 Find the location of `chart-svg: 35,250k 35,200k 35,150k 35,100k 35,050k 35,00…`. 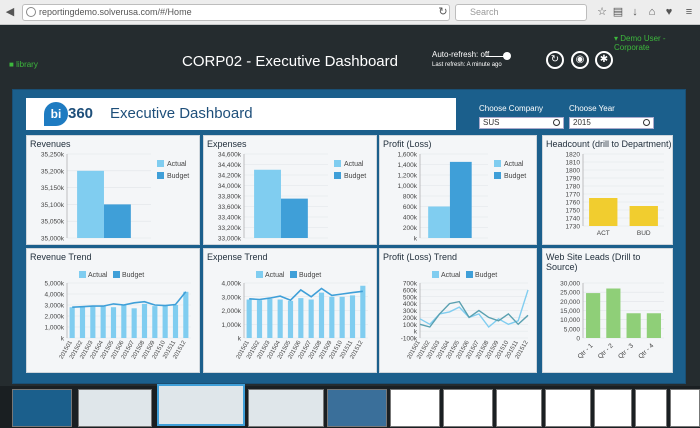

chart-svg: 35,250k 35,200k 35,150k 35,100k 35,050k 35,00… is located at coordinates (115, 197).